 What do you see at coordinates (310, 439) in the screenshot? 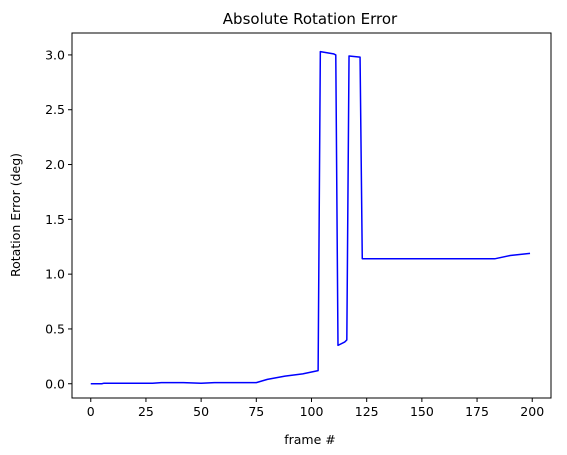
I see `x-axis-label: frame #` at bounding box center [310, 439].